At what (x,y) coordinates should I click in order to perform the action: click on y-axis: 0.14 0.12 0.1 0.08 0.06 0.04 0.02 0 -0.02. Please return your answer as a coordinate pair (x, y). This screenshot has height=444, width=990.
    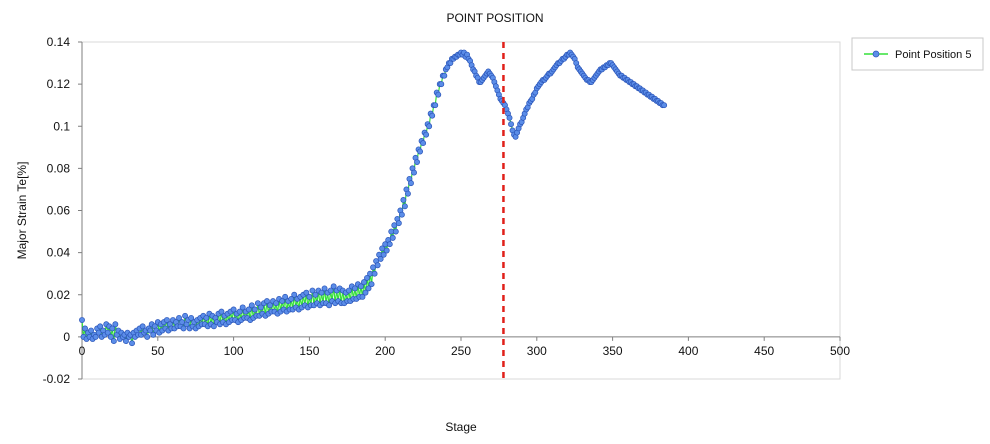
    Looking at the image, I should click on (63, 210).